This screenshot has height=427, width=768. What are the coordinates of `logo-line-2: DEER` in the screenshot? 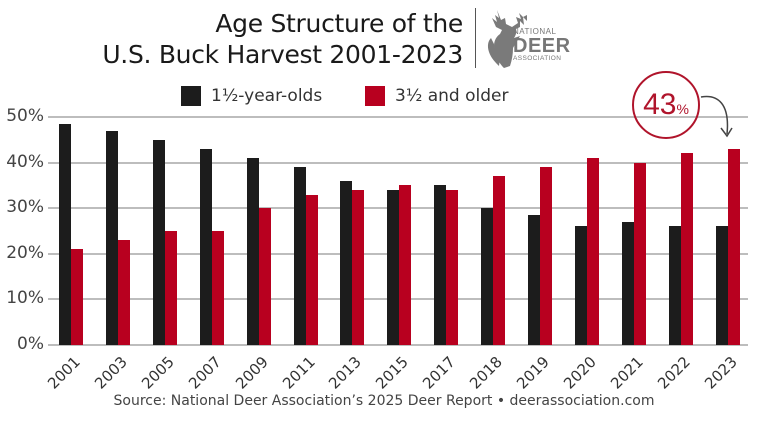 It's located at (542, 46).